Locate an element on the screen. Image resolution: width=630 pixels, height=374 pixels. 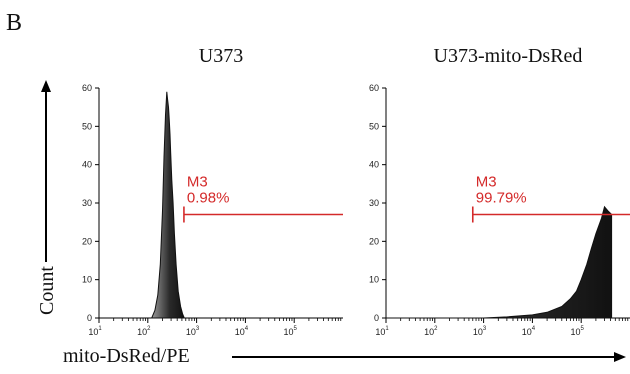
panel-letter: B is located at coordinates (14, 23).